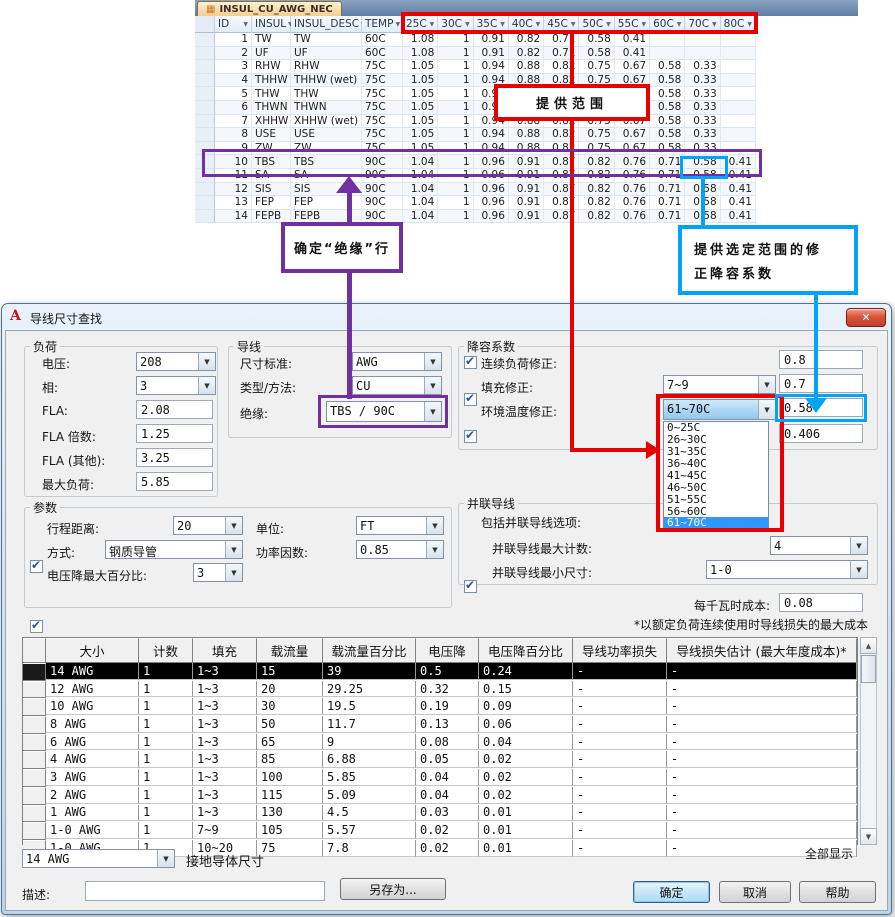  What do you see at coordinates (491, 24) in the screenshot?
I see `column-header-35c: 35C ▼` at bounding box center [491, 24].